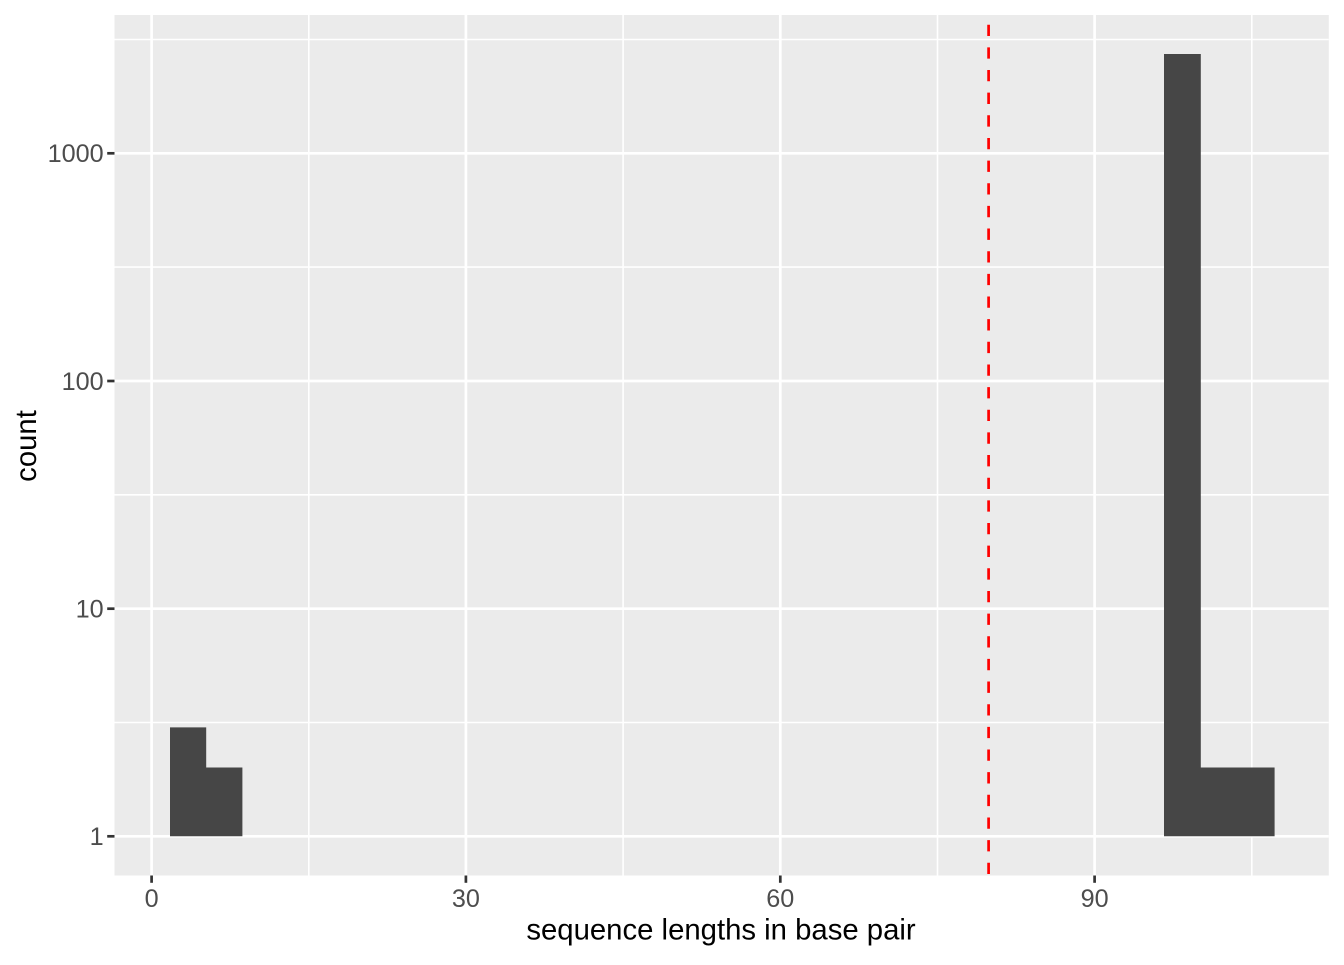 This screenshot has height=965, width=1344. I want to click on svg-text: 0, so click(152, 899).